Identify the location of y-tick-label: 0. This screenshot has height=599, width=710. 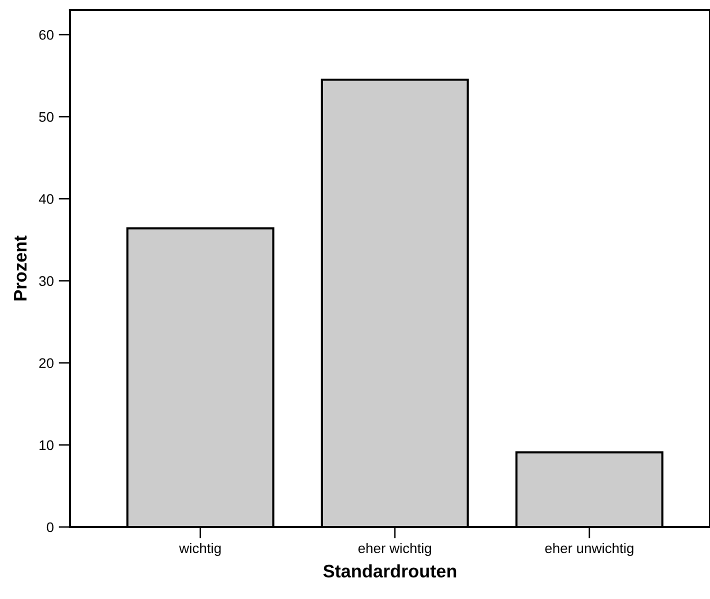
(50, 527).